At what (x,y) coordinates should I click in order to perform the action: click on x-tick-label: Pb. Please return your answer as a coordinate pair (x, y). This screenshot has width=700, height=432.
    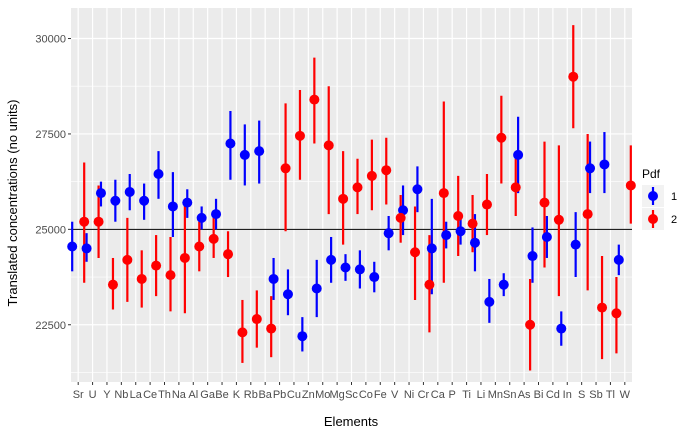
    Looking at the image, I should click on (279, 395).